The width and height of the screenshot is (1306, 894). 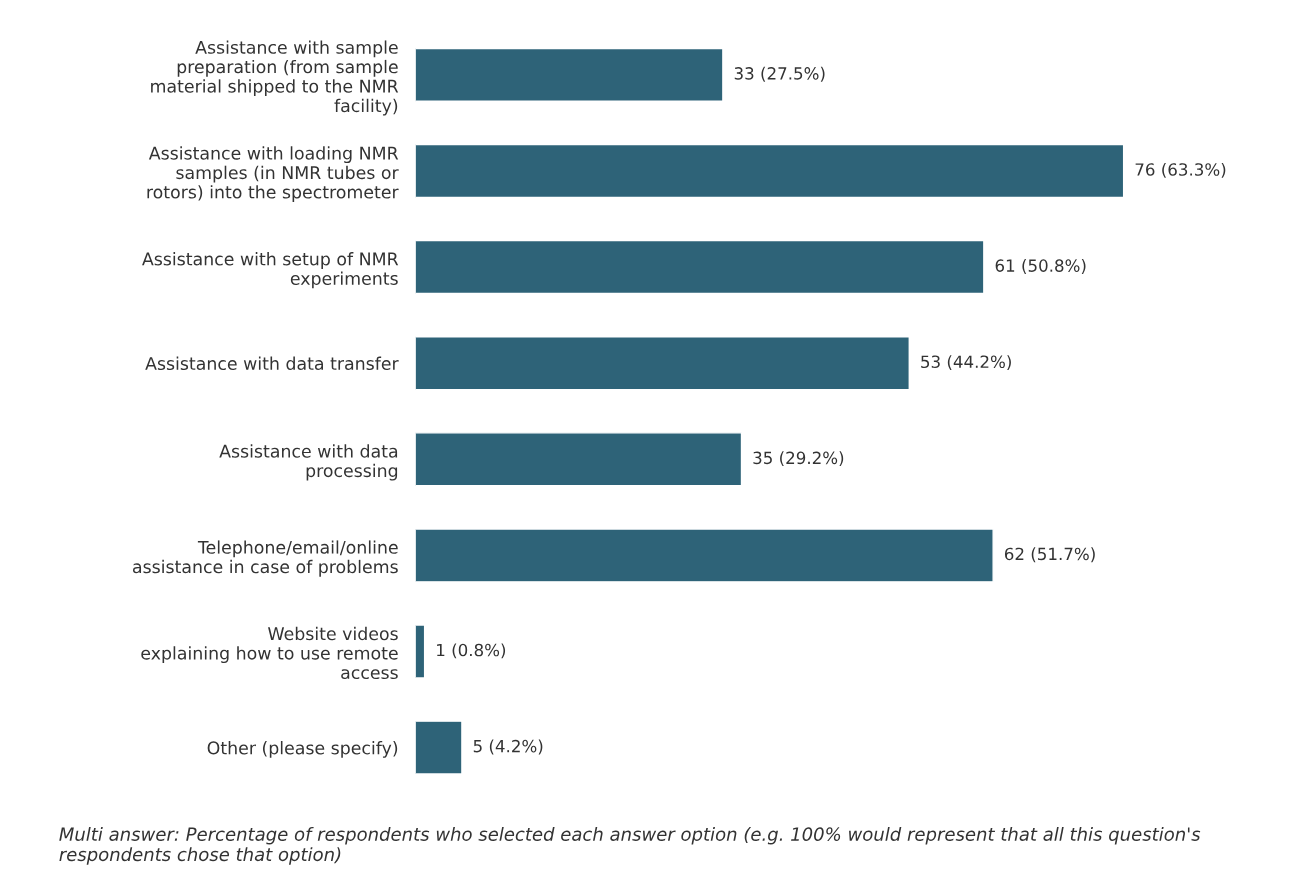 What do you see at coordinates (779, 74) in the screenshot?
I see `data-label: 33 (27.5%)` at bounding box center [779, 74].